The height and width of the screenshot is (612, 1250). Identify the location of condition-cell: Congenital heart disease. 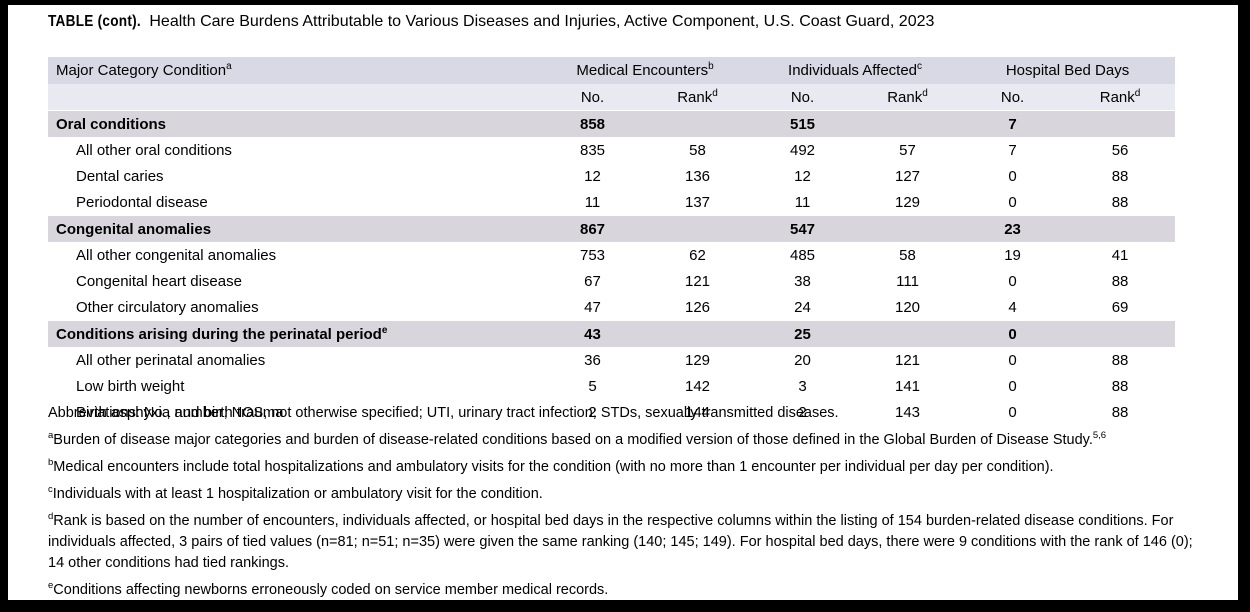
(159, 281).